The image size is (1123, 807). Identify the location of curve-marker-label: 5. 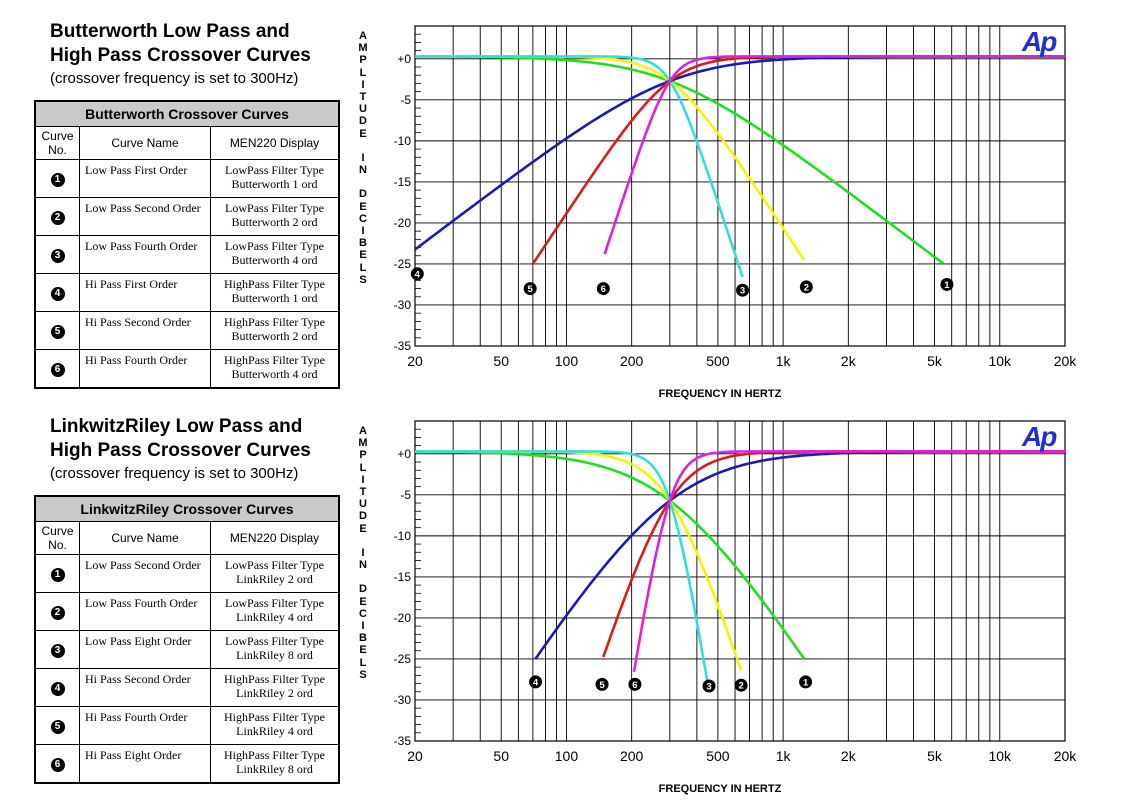
(602, 685).